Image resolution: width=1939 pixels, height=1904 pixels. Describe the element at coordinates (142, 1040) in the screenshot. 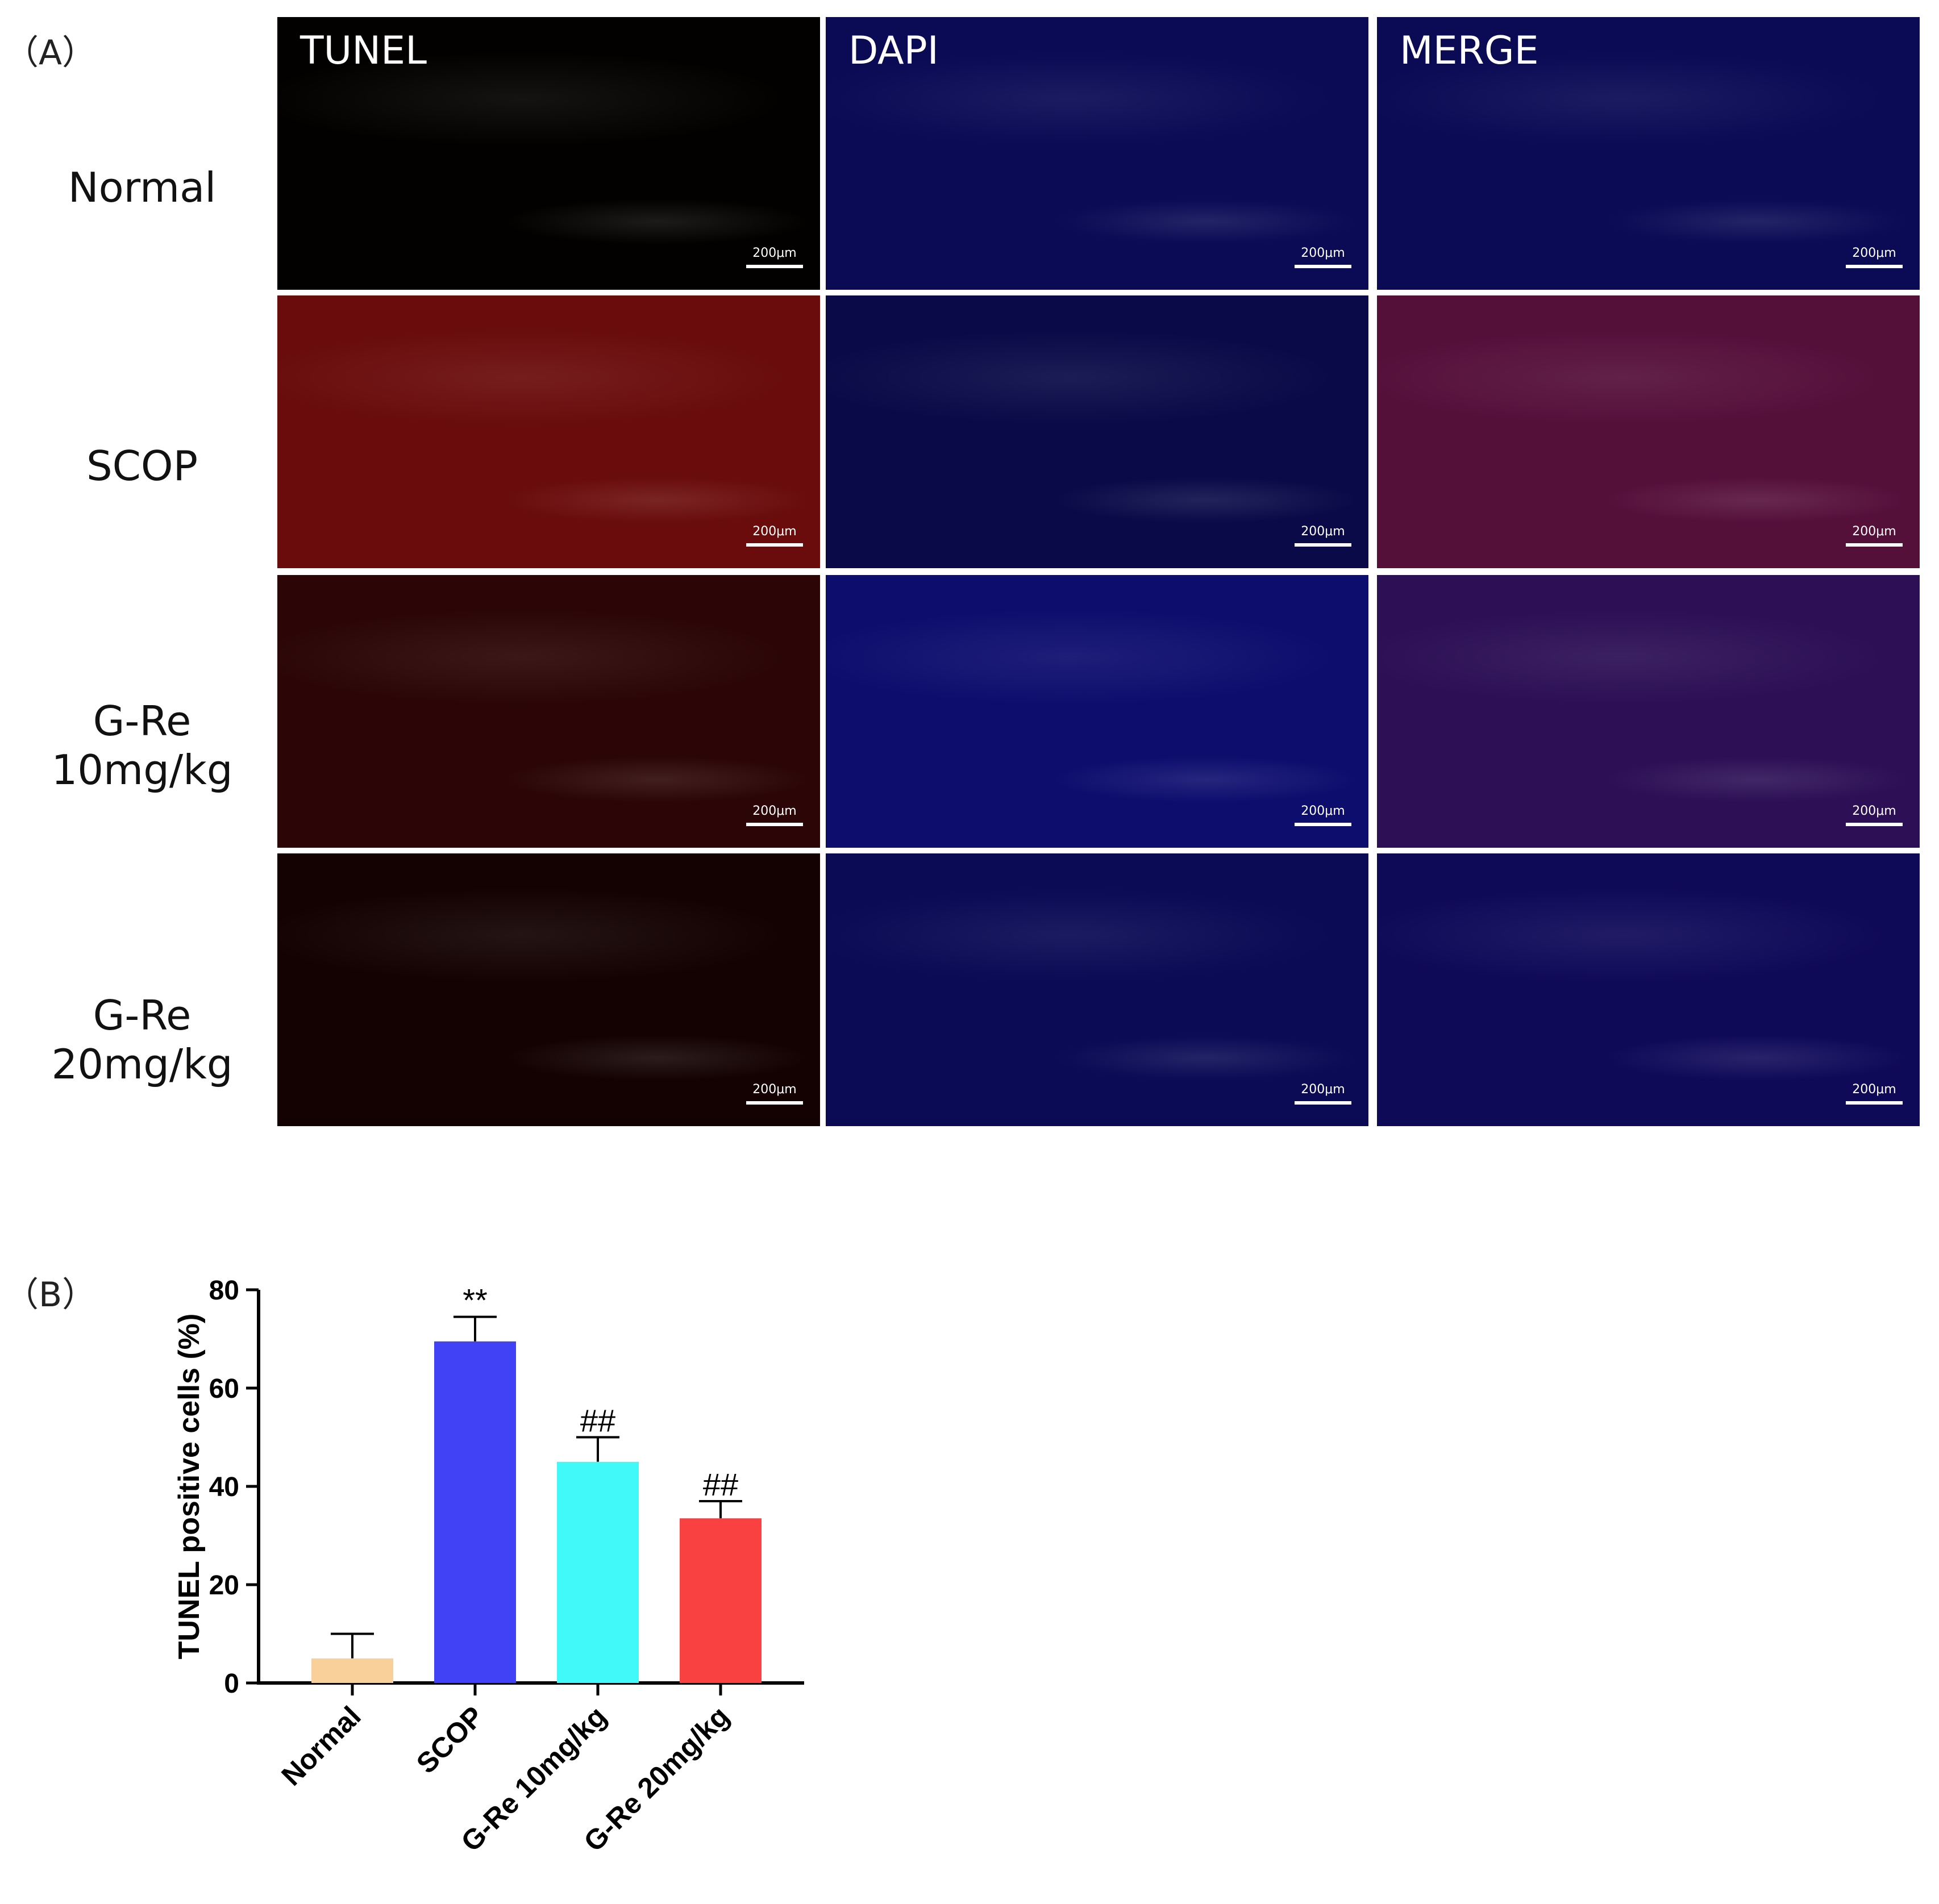

I see `row-label-3: G-Re 20mg/kg` at that location.